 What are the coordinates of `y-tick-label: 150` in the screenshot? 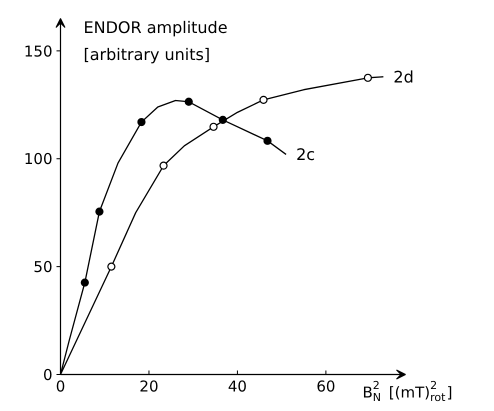 It's located at (38, 51).